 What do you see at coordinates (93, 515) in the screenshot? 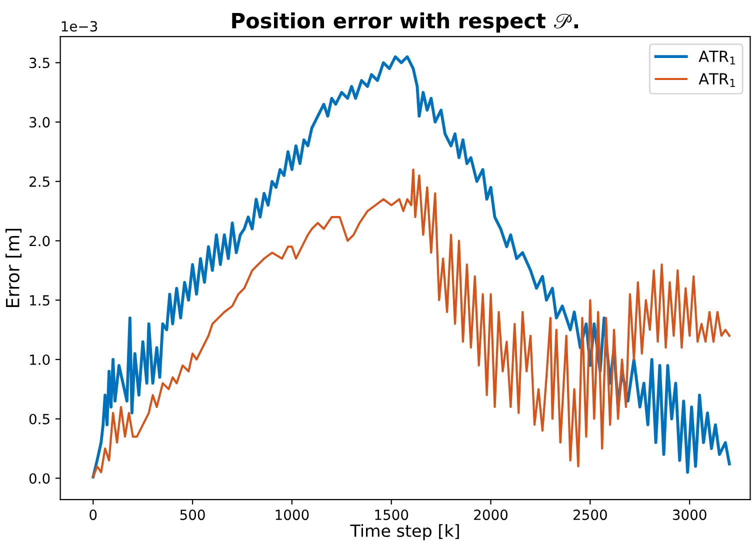
I see `x-tick-label: 0` at bounding box center [93, 515].